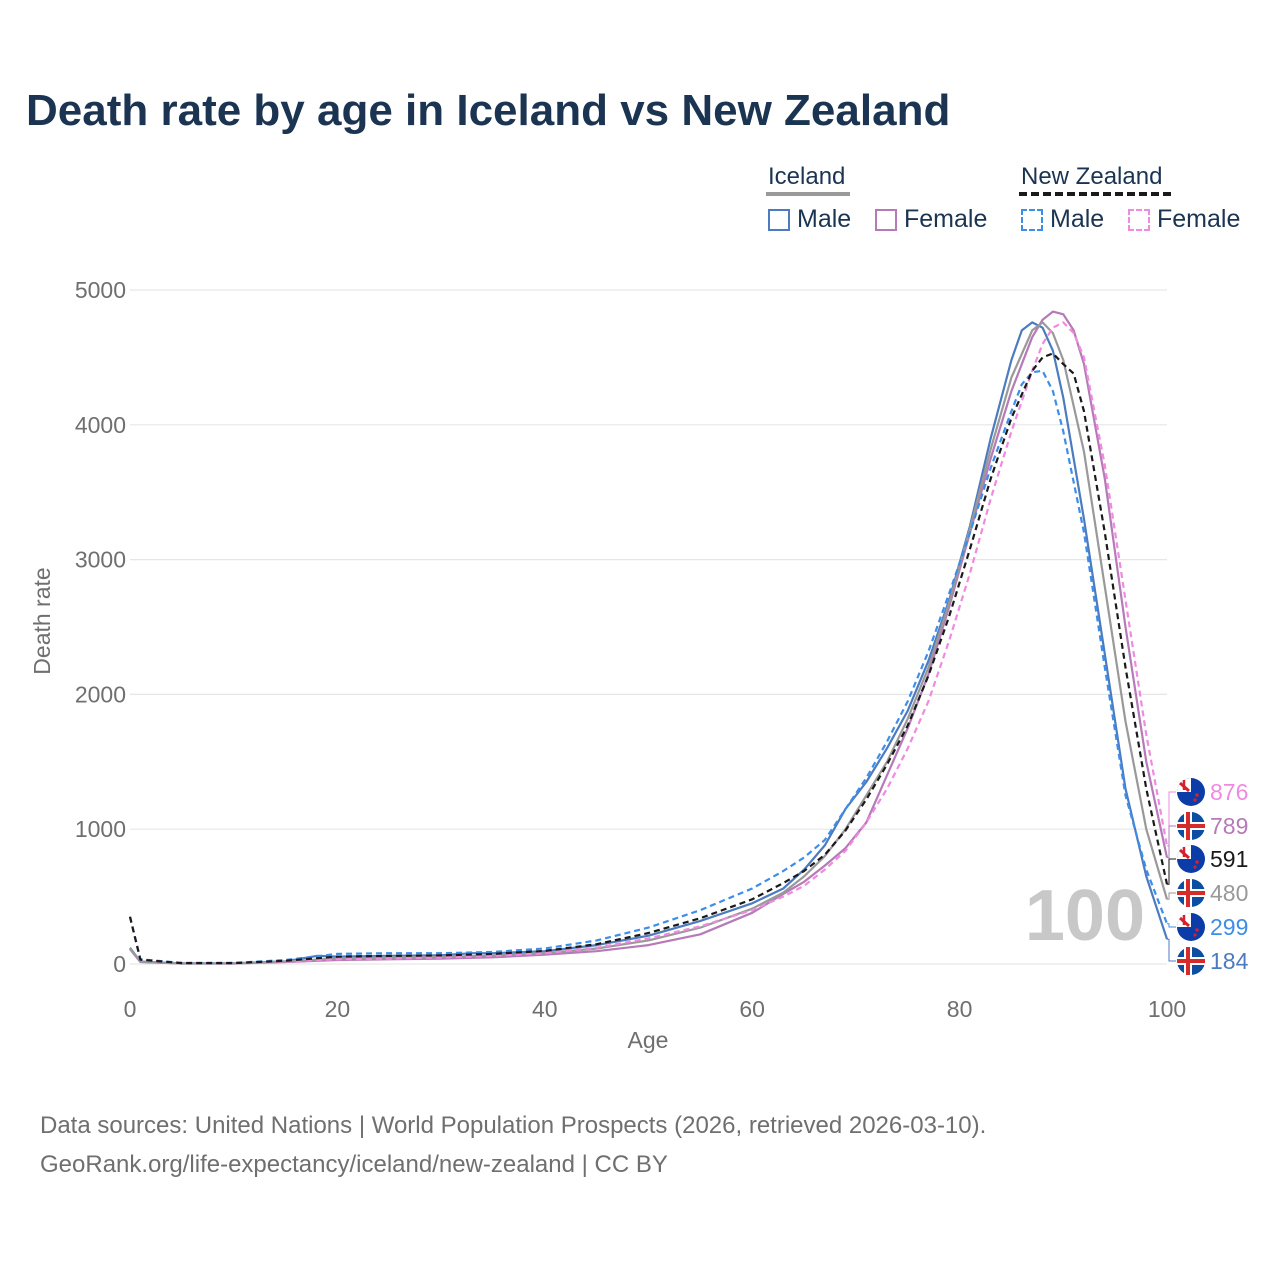  I want to click on legend-swatch-new-zealand-female, so click(1139, 219).